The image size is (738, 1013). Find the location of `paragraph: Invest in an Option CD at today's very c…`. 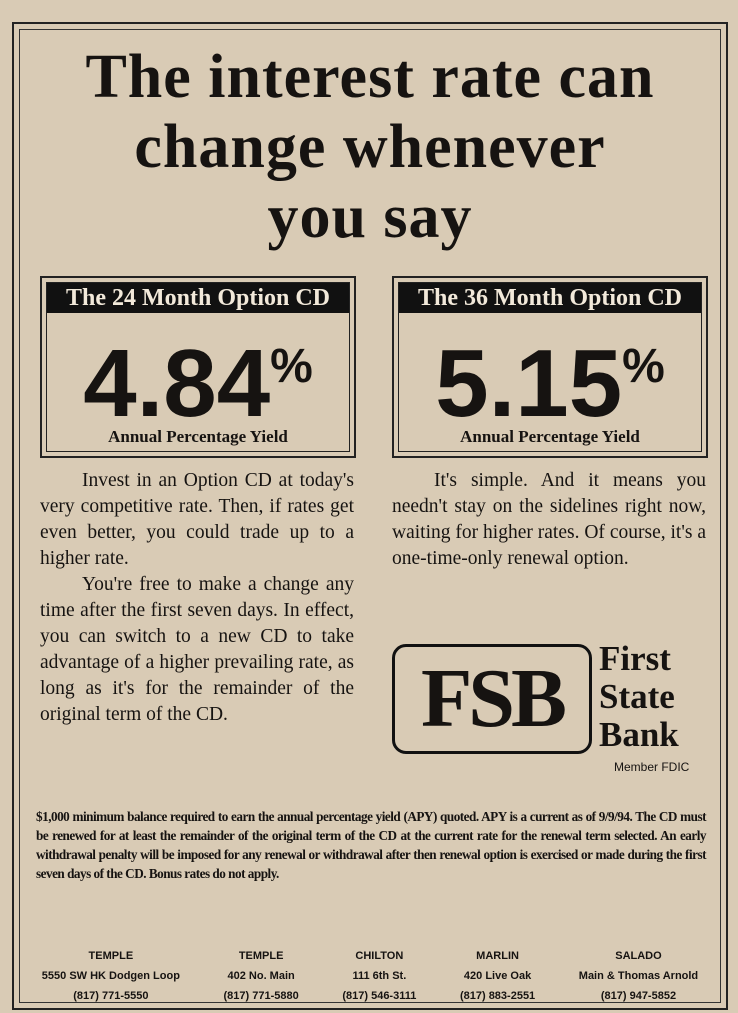

paragraph: Invest in an Option CD at today's very c… is located at coordinates (197, 519).